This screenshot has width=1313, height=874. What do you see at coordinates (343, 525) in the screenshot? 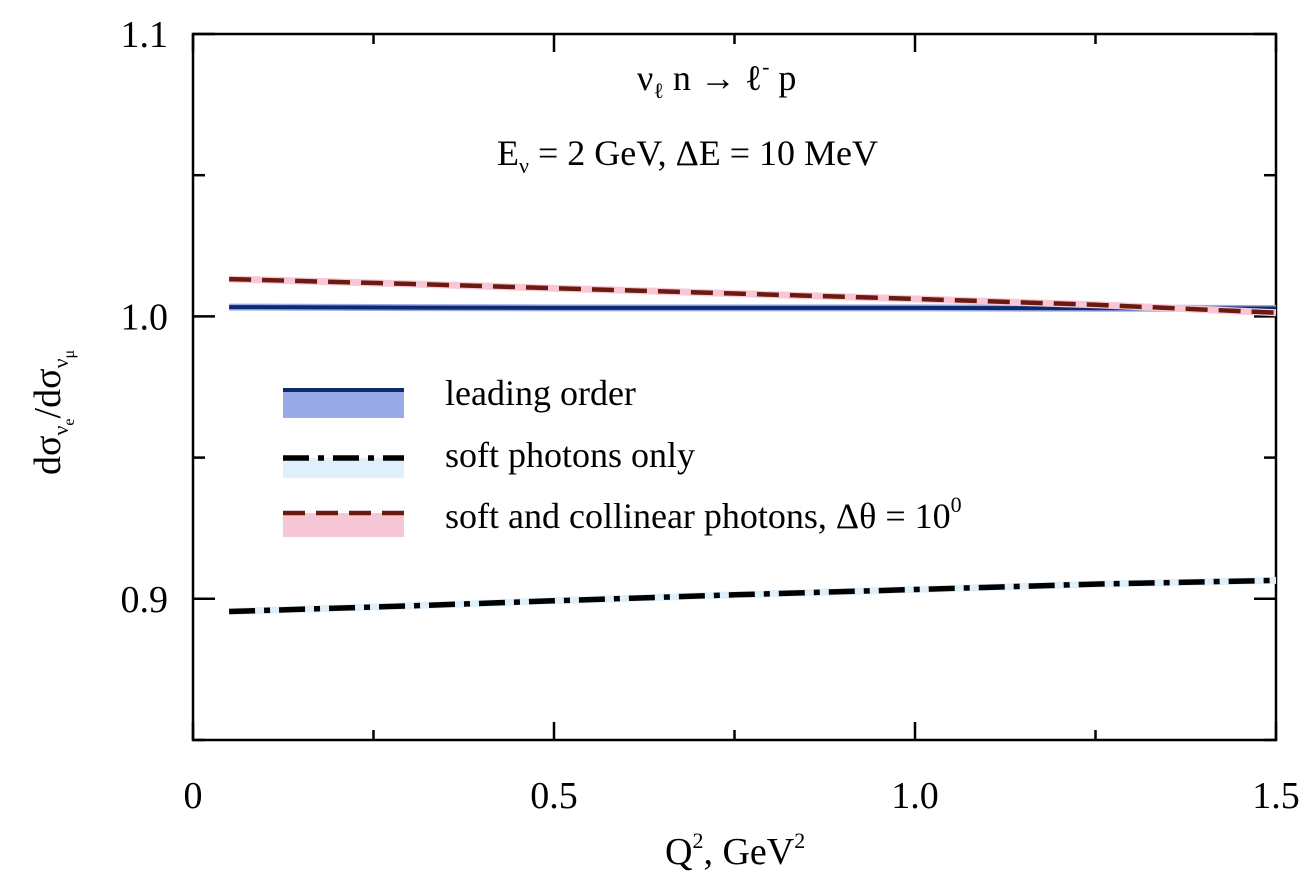
I see `legend-band-soft-collinear` at bounding box center [343, 525].